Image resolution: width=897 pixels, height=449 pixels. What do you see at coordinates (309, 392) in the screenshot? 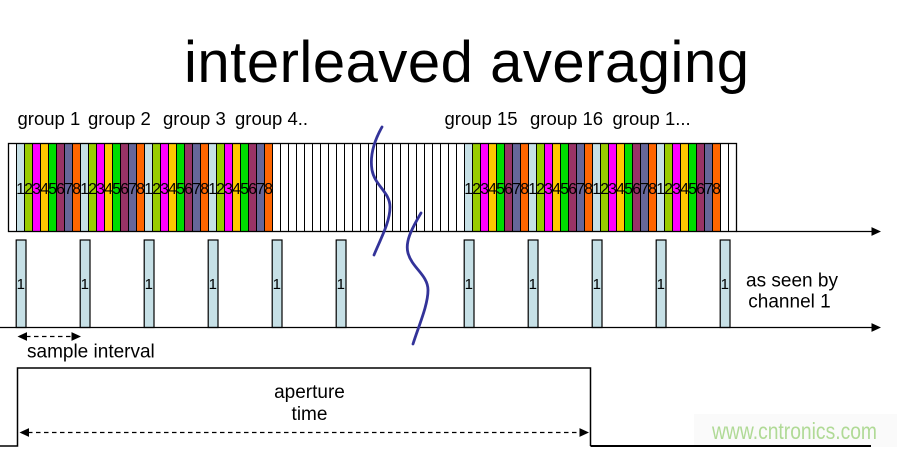
I see `svg-text: aperture` at bounding box center [309, 392].